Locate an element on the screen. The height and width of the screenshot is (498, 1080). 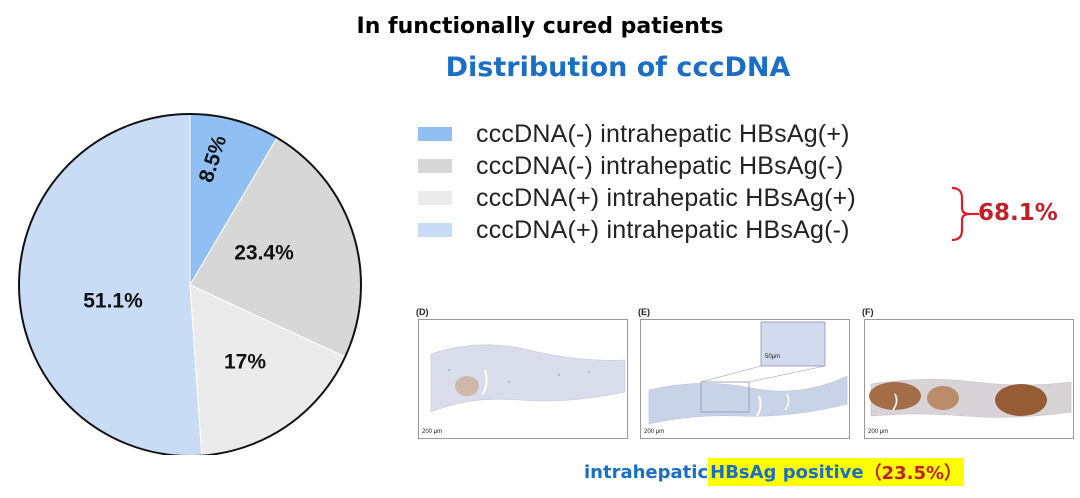
caption-text-2: HBsAg positive is located at coordinates (787, 472).